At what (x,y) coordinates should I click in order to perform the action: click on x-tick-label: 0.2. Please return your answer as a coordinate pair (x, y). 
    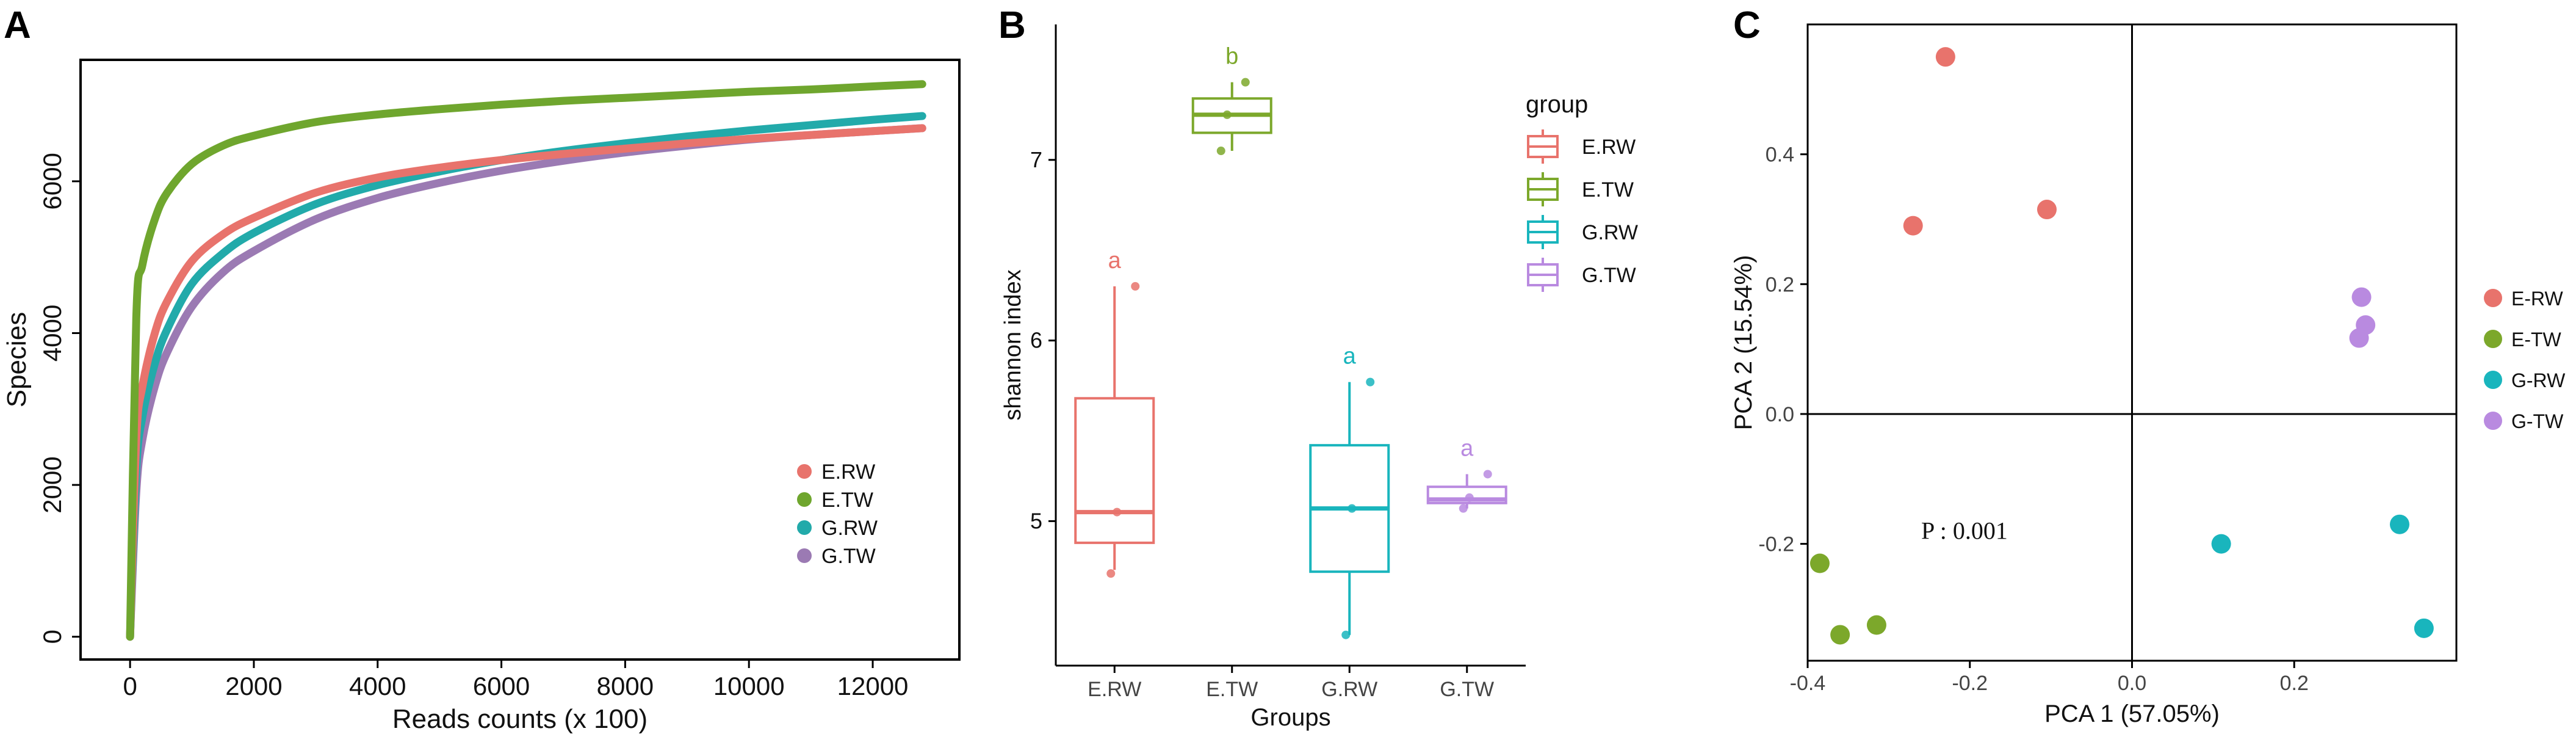
    Looking at the image, I should click on (2294, 683).